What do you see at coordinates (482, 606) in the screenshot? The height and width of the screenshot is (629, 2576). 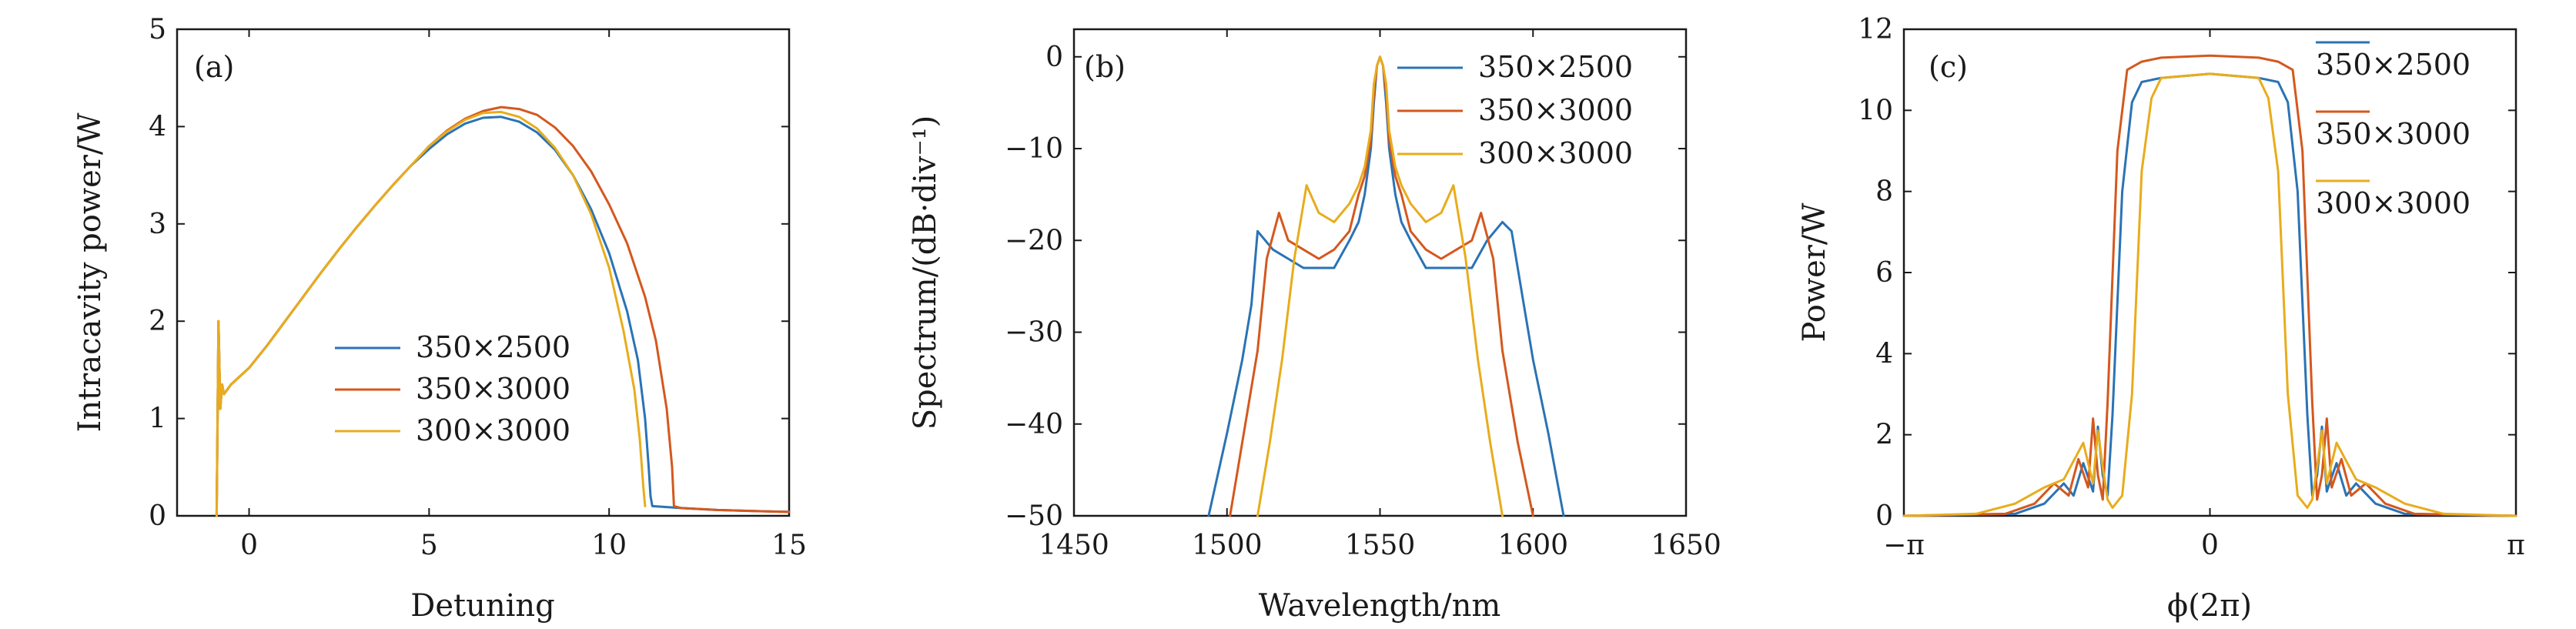 I see `panel-a-x-axis-title: Detuning` at bounding box center [482, 606].